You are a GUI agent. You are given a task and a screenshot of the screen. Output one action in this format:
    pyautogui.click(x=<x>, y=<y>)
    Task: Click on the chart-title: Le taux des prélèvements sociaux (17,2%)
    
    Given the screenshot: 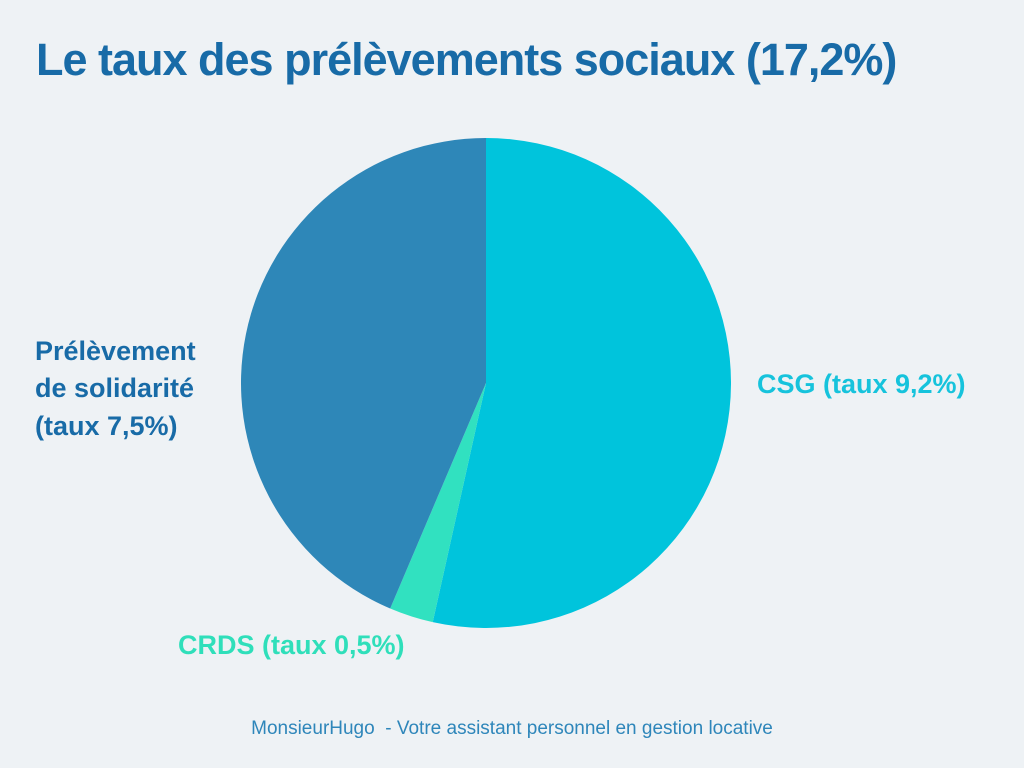 What is the action you would take?
    pyautogui.click(x=466, y=59)
    